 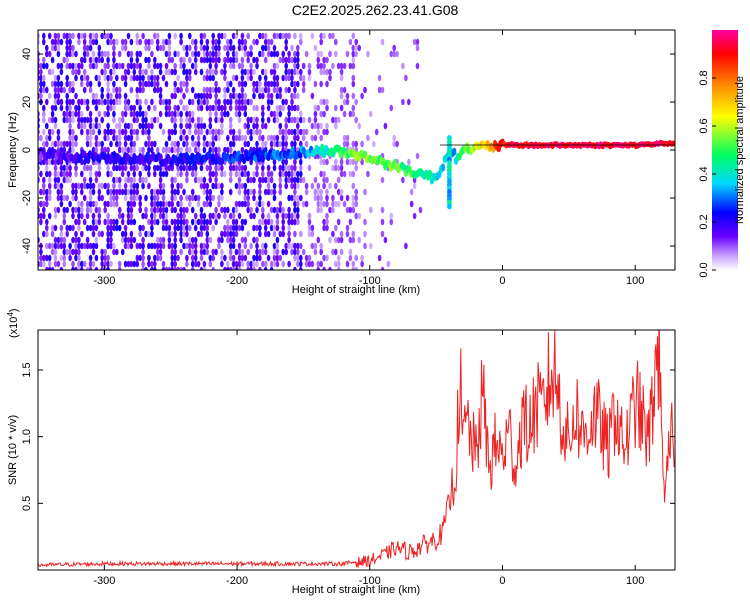 What do you see at coordinates (27, 102) in the screenshot?
I see `y-tick-label: 20` at bounding box center [27, 102].